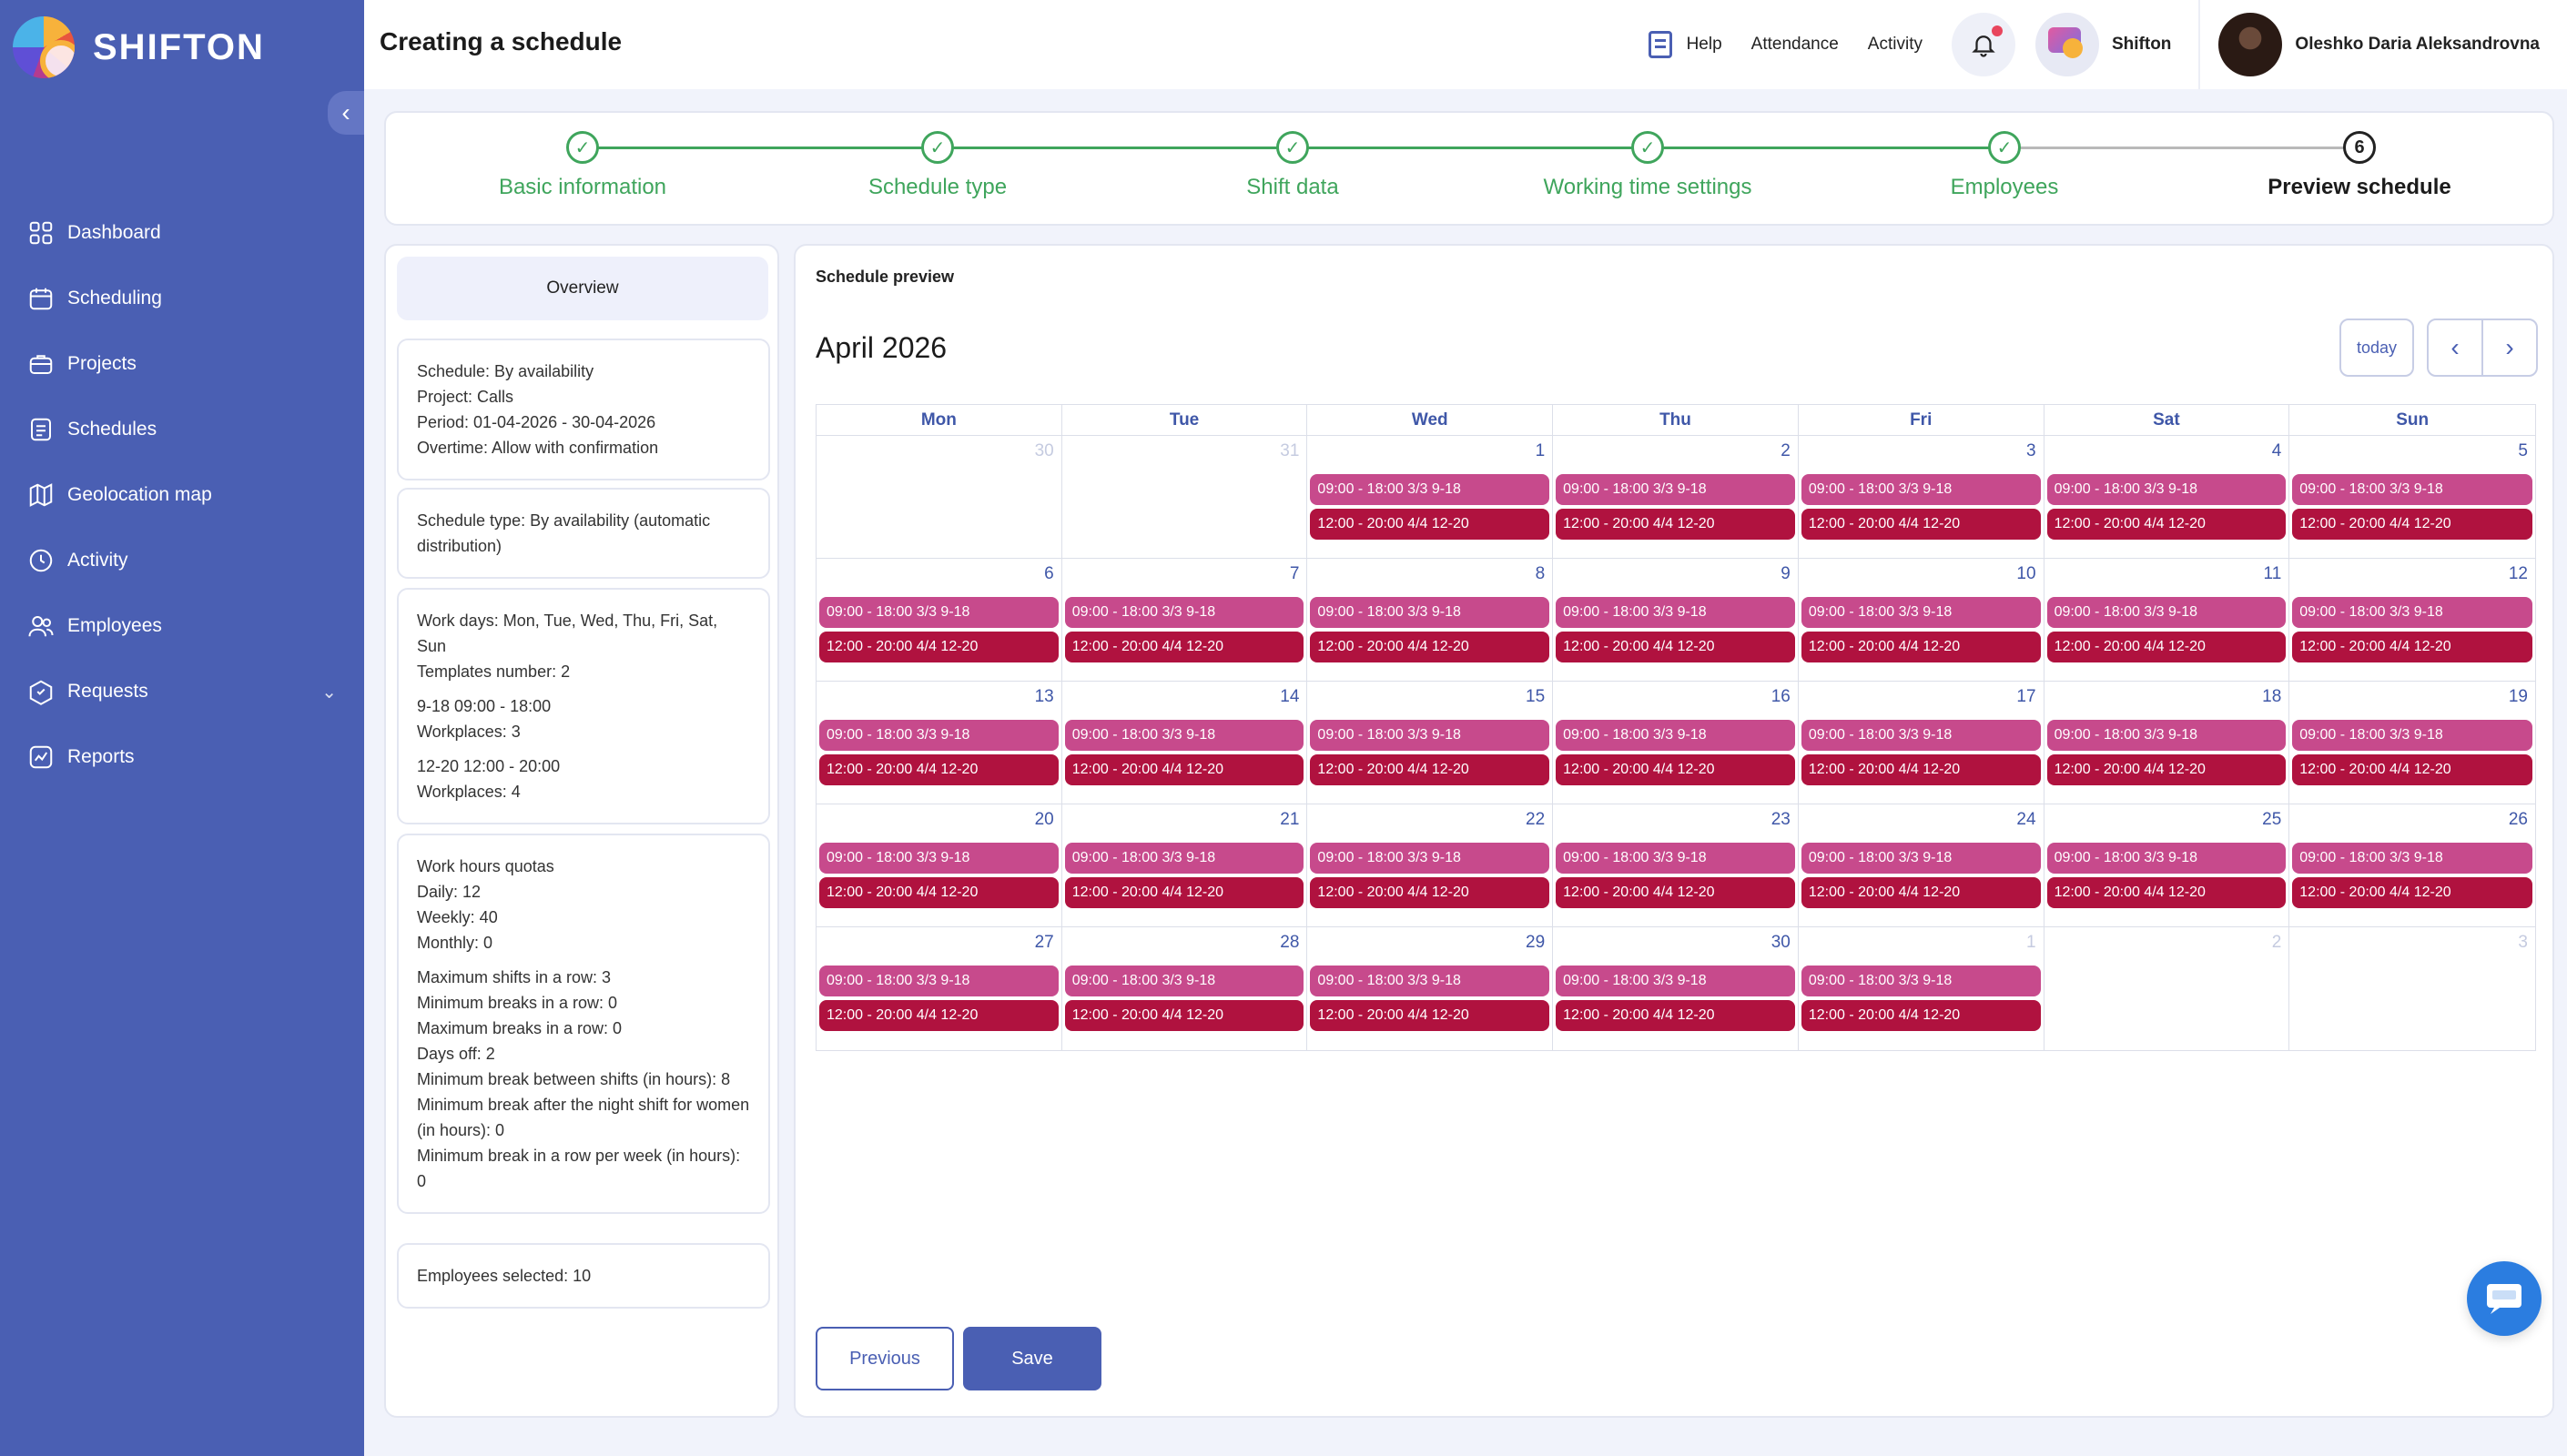 This screenshot has height=1456, width=2567. I want to click on step-employees: ✓ Employees, so click(2004, 166).